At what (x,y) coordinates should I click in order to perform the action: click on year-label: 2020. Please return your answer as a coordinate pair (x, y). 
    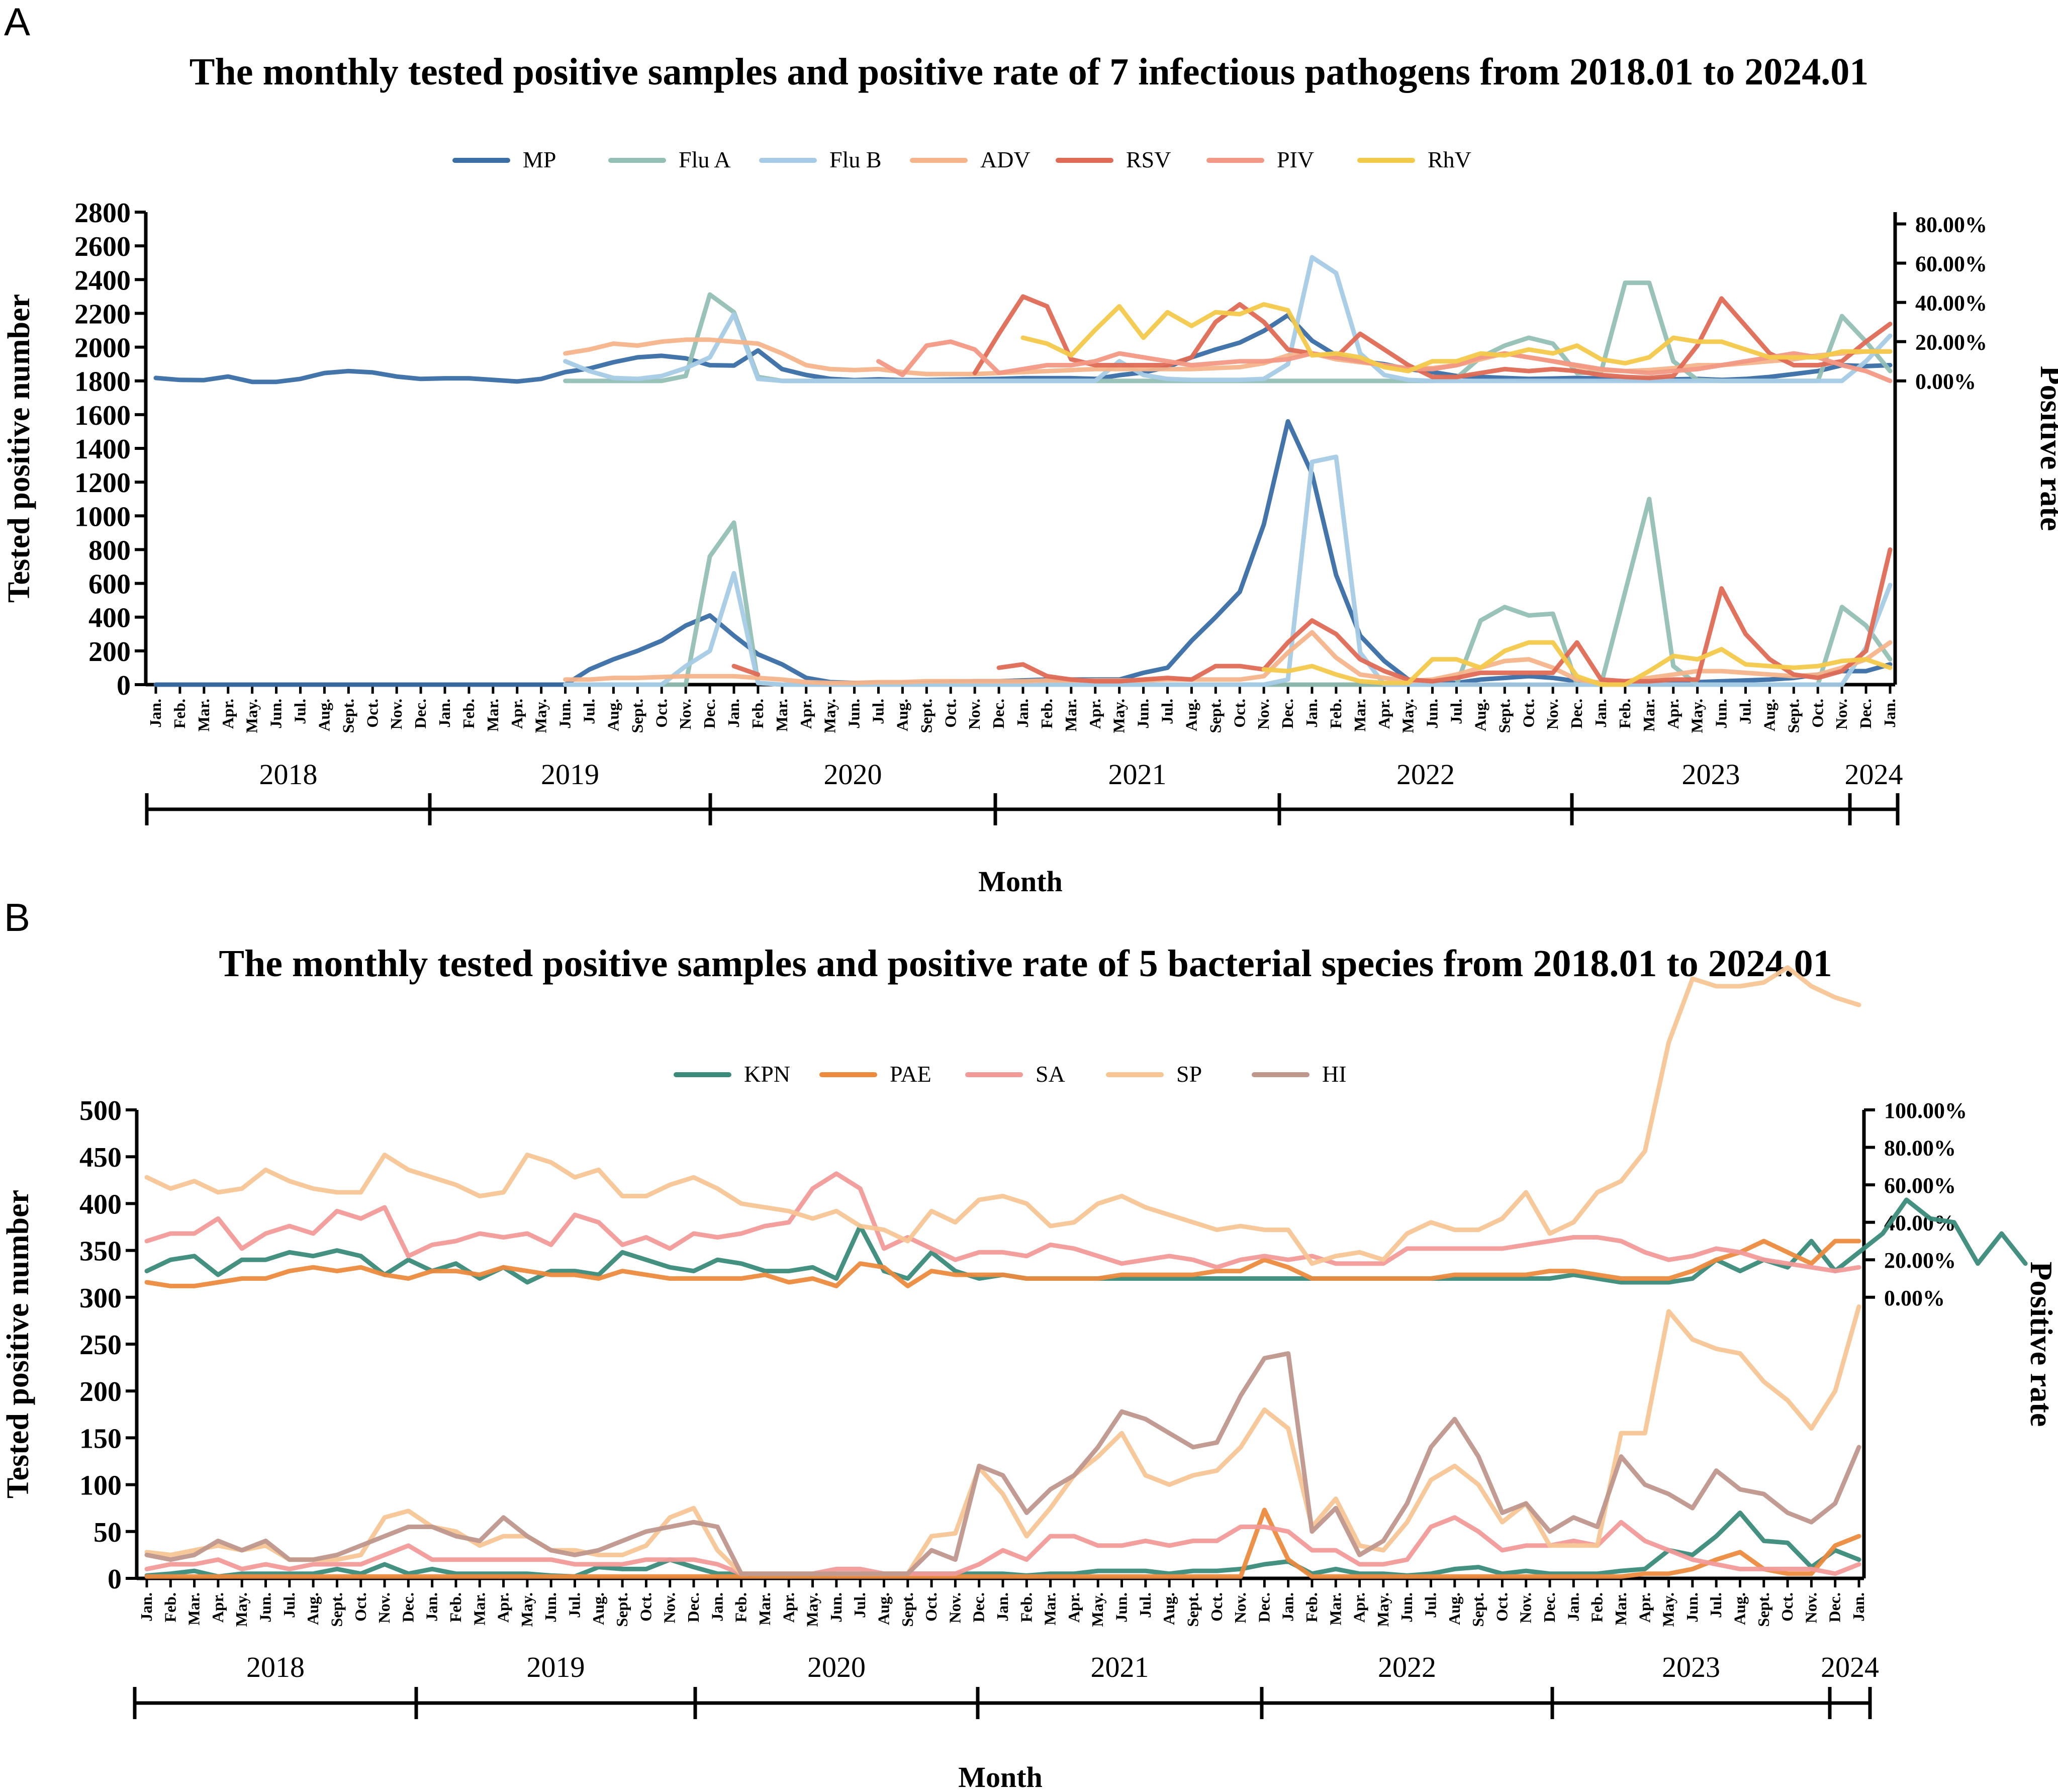
    Looking at the image, I should click on (853, 774).